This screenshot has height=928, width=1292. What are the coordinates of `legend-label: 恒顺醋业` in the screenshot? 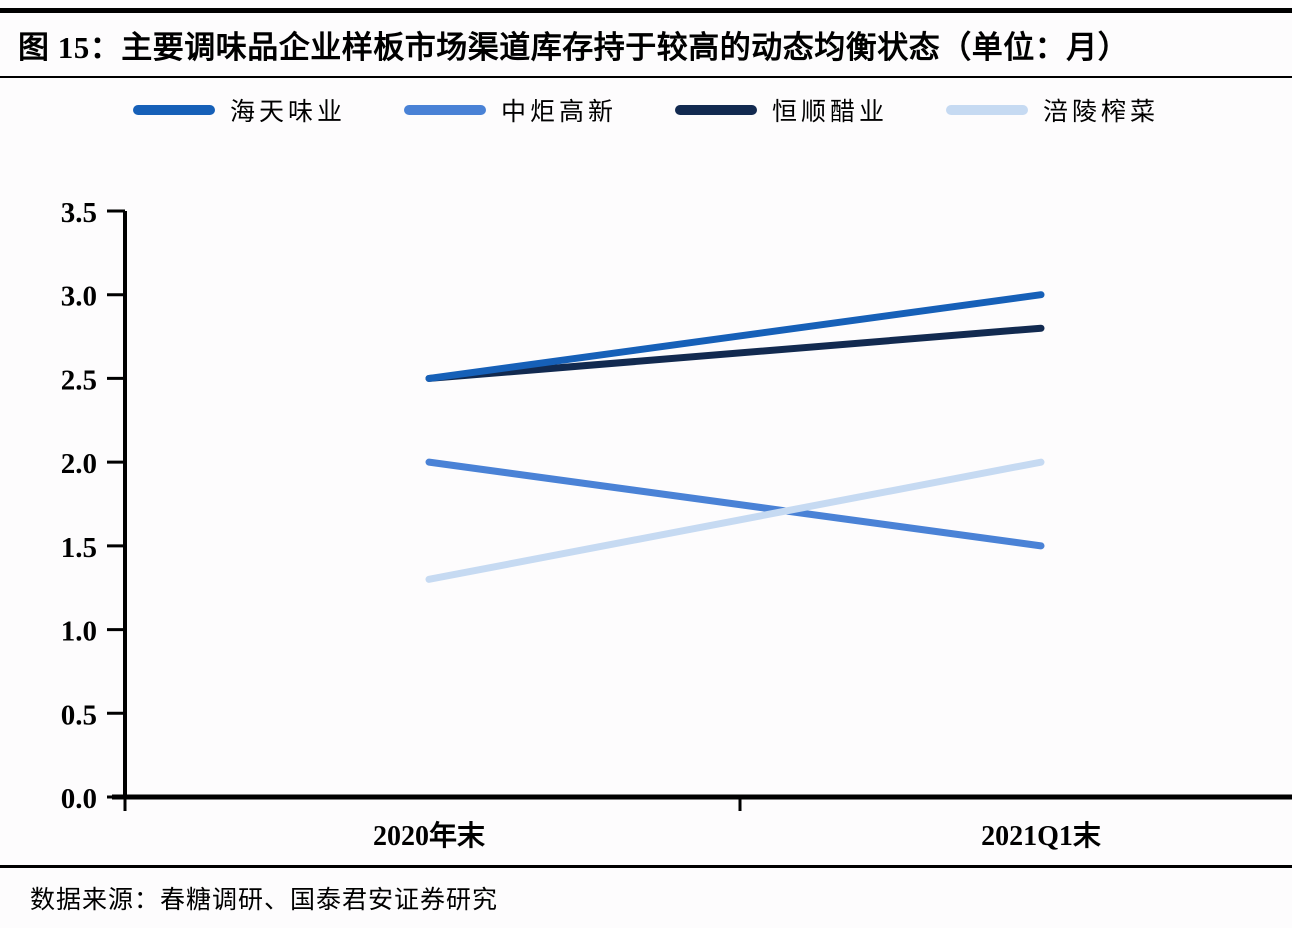 It's located at (830, 112).